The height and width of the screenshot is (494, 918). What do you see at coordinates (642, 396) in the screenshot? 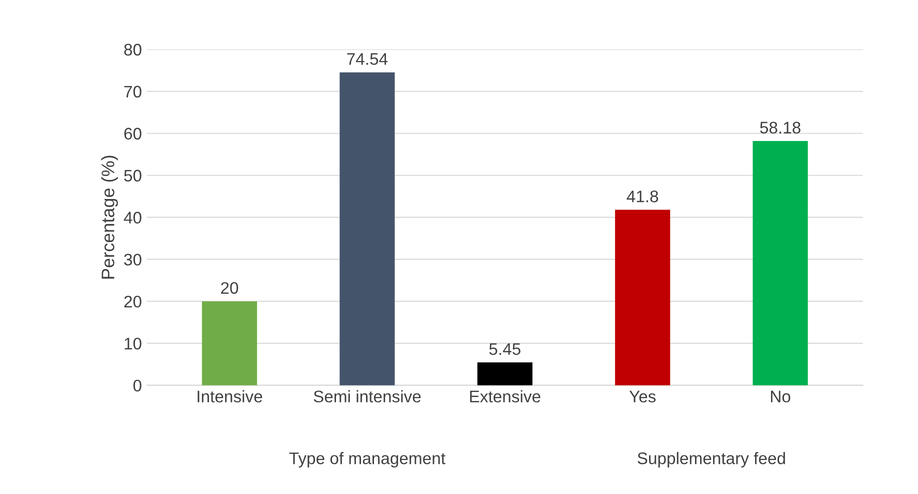
I see `x-tick-label: Yes` at bounding box center [642, 396].